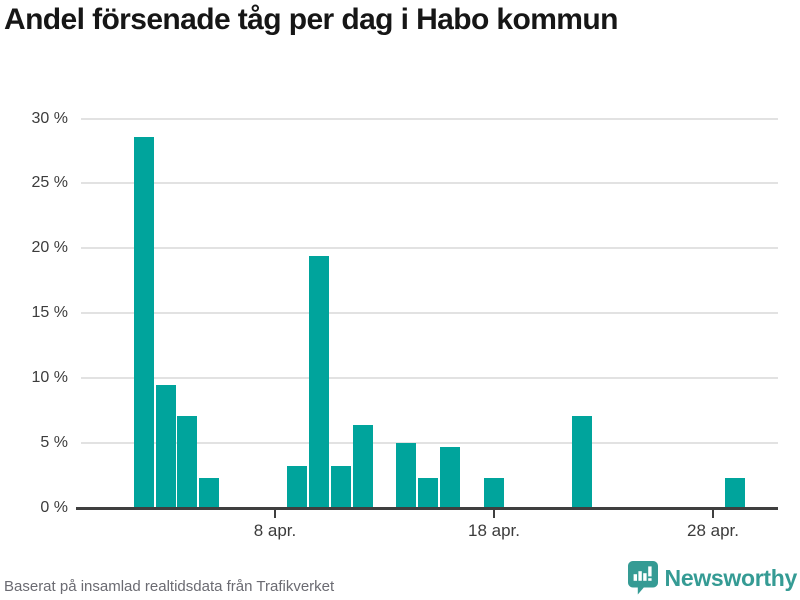 The image size is (800, 600). Describe the element at coordinates (494, 493) in the screenshot. I see `bar-18apr` at that location.